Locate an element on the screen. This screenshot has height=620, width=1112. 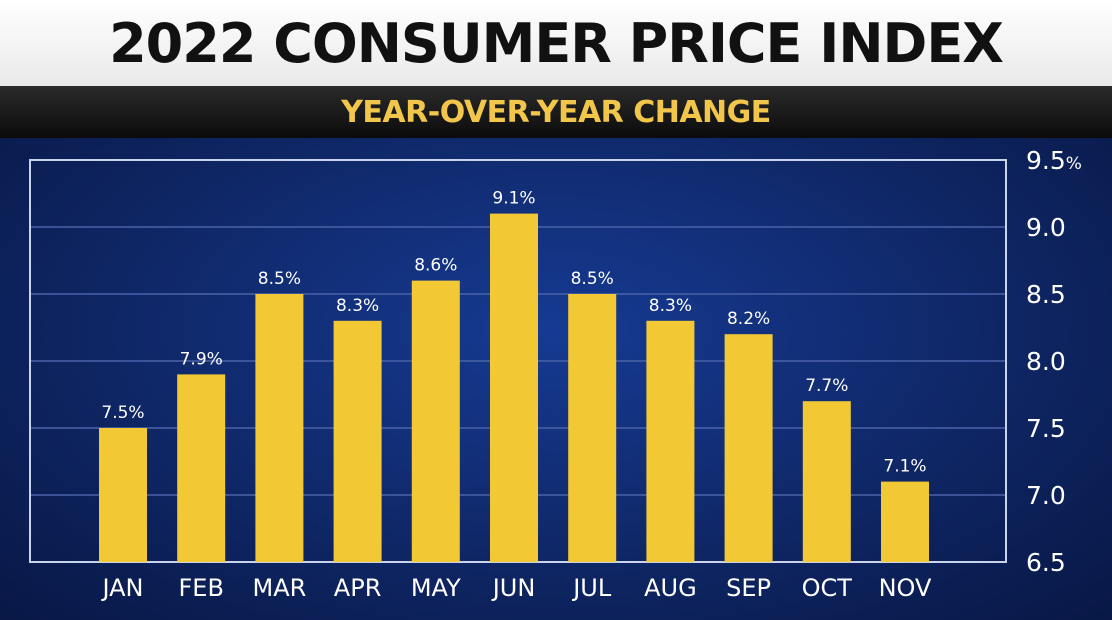
x-tick-label: FEB is located at coordinates (200, 588).